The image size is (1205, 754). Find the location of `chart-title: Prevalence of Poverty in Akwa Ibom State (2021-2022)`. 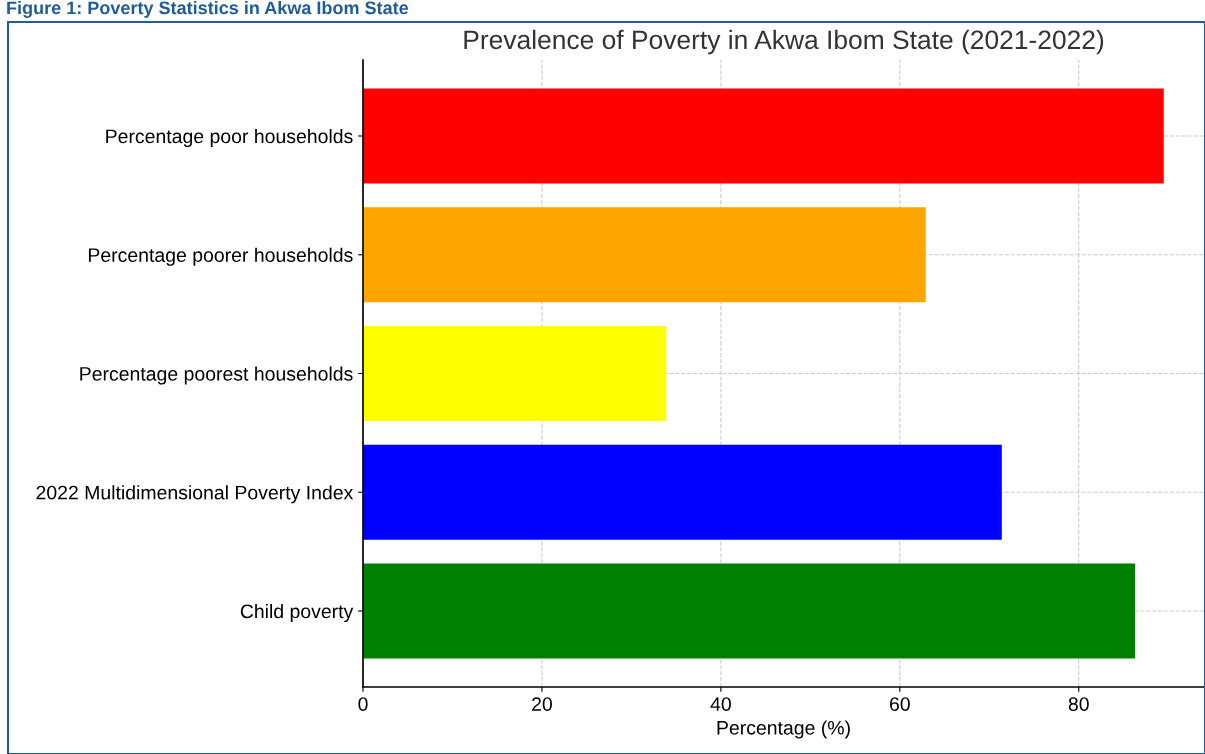

chart-title: Prevalence of Poverty in Akwa Ibom State (2021-2022) is located at coordinates (784, 42).